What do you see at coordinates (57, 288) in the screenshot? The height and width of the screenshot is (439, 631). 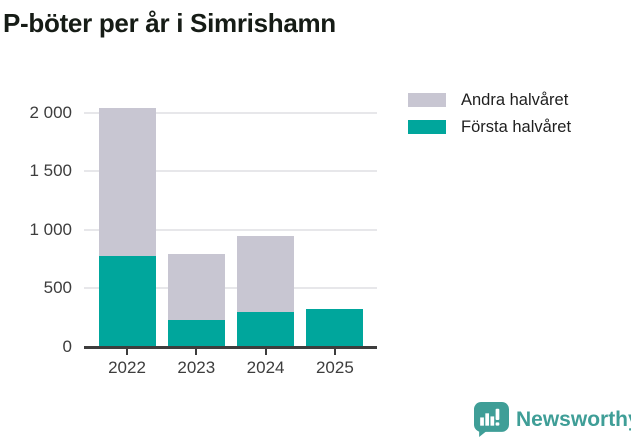 I see `y-tick-label: 500` at bounding box center [57, 288].